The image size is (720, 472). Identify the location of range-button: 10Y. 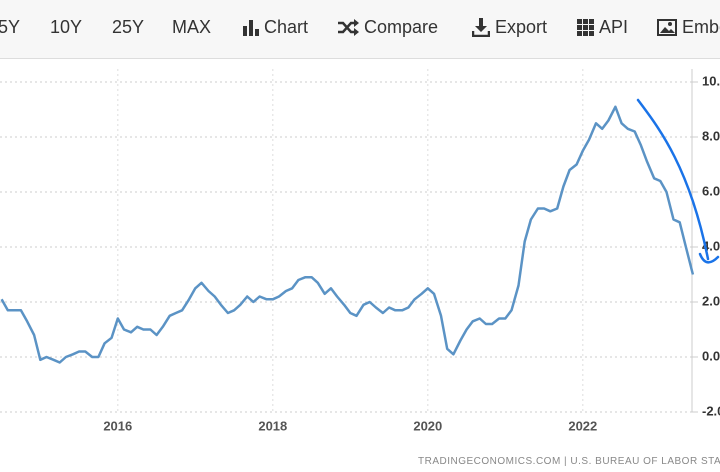
(66, 27).